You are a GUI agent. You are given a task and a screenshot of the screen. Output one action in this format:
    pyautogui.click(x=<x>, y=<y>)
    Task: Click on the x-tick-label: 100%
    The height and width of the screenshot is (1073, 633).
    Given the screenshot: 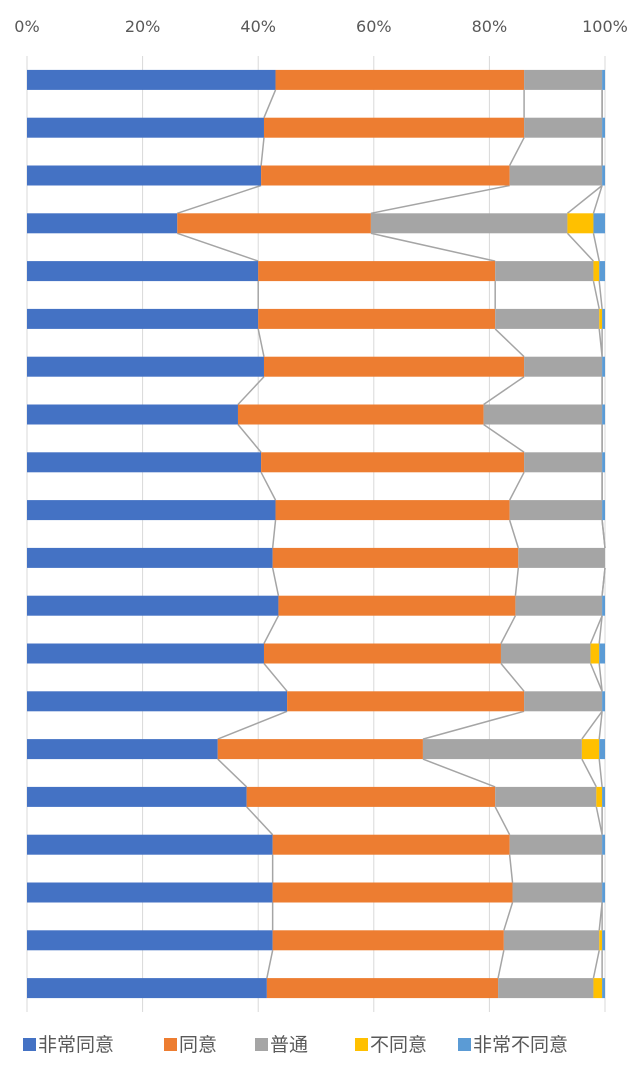 What is the action you would take?
    pyautogui.click(x=605, y=26)
    